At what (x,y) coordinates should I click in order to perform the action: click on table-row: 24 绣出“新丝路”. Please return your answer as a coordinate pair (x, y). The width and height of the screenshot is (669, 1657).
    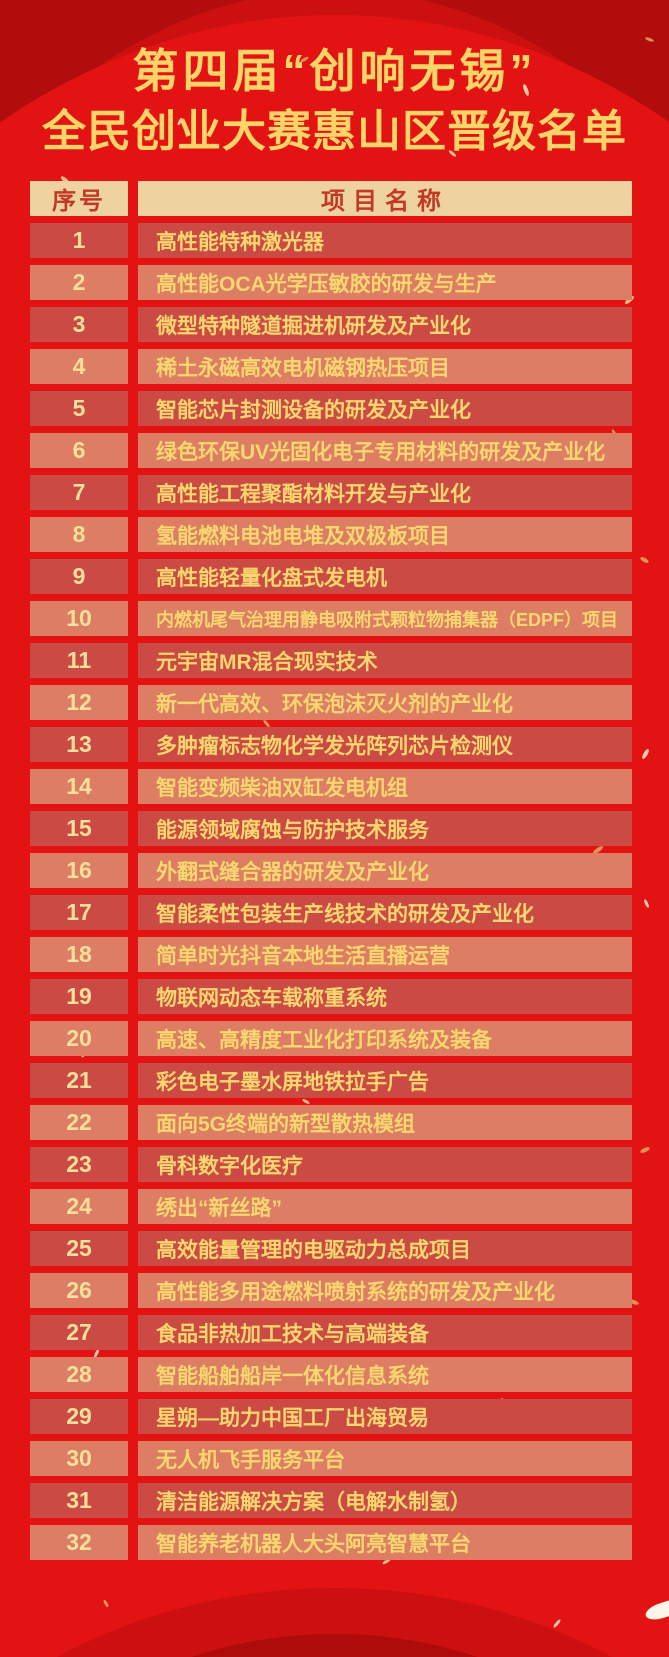
    Looking at the image, I should click on (331, 1206).